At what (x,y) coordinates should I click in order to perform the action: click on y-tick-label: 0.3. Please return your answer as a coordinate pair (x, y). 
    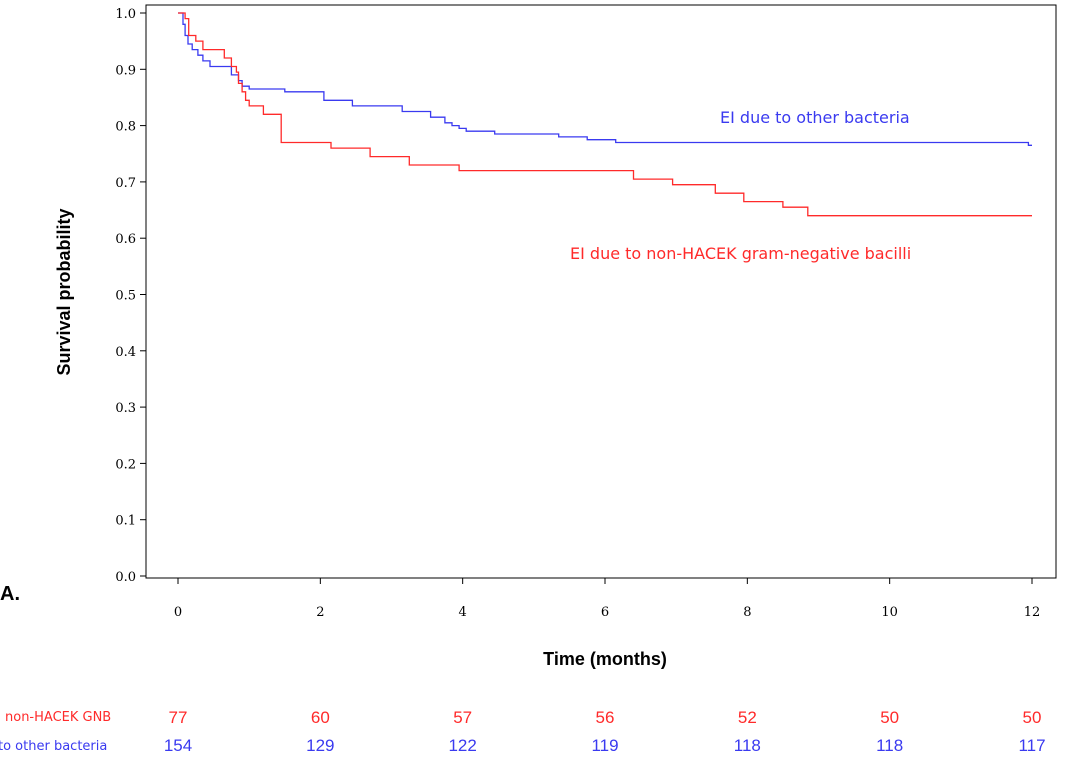
    Looking at the image, I should click on (125, 408).